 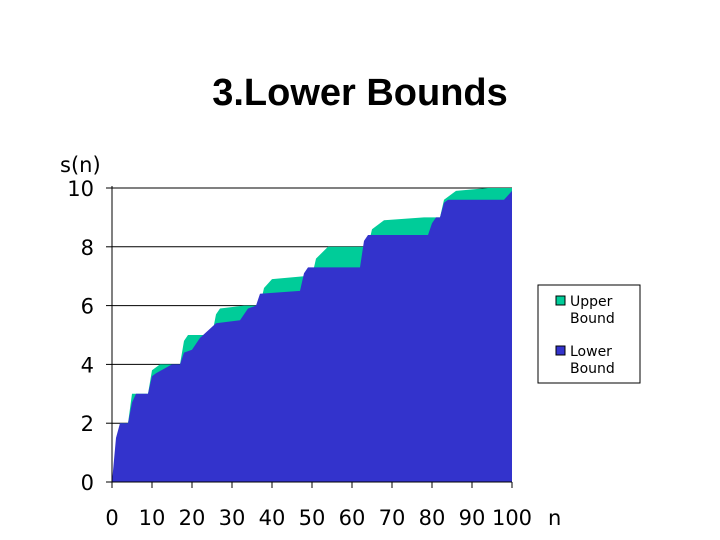 What do you see at coordinates (512, 518) in the screenshot?
I see `x-tick-label-100: 100` at bounding box center [512, 518].